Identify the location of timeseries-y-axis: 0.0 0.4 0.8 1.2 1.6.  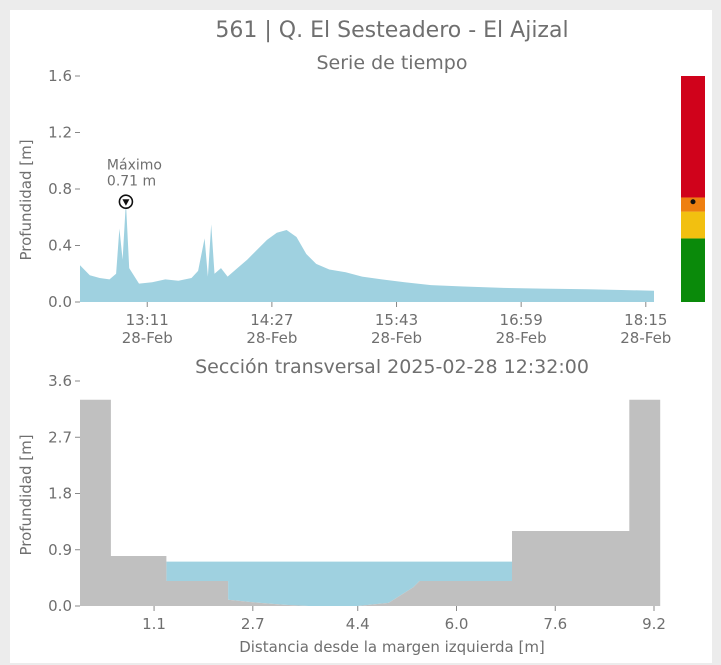
(64, 189).